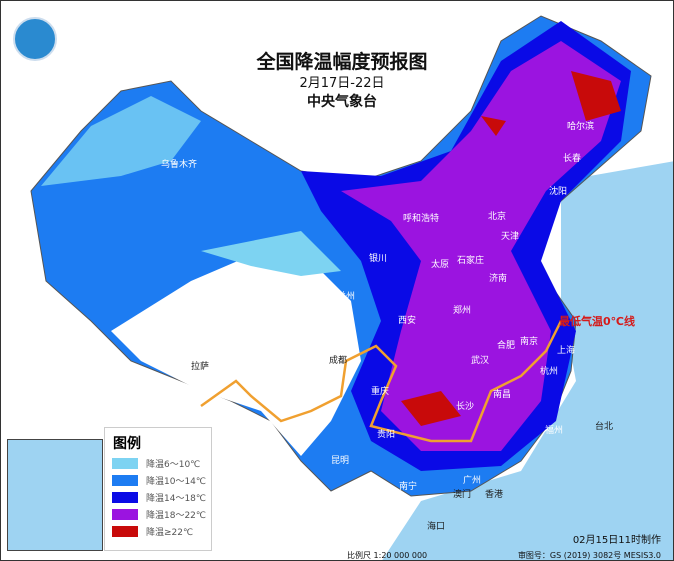 Image resolution: width=674 pixels, height=561 pixels. What do you see at coordinates (340, 461) in the screenshot?
I see `city-label: 昆明` at bounding box center [340, 461].